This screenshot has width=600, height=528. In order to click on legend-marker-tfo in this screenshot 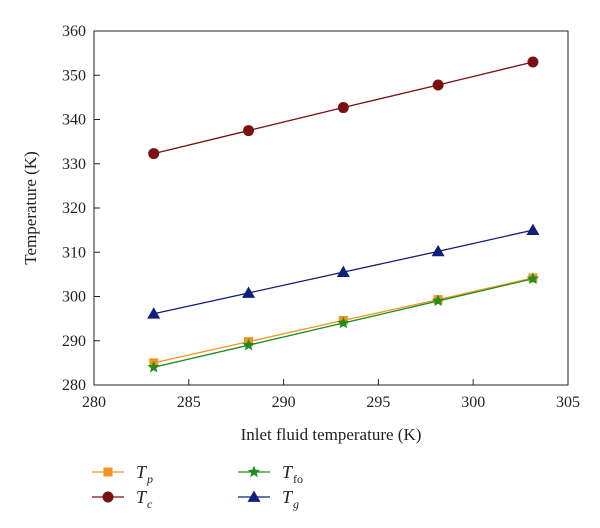, I will do `click(254, 471)`.